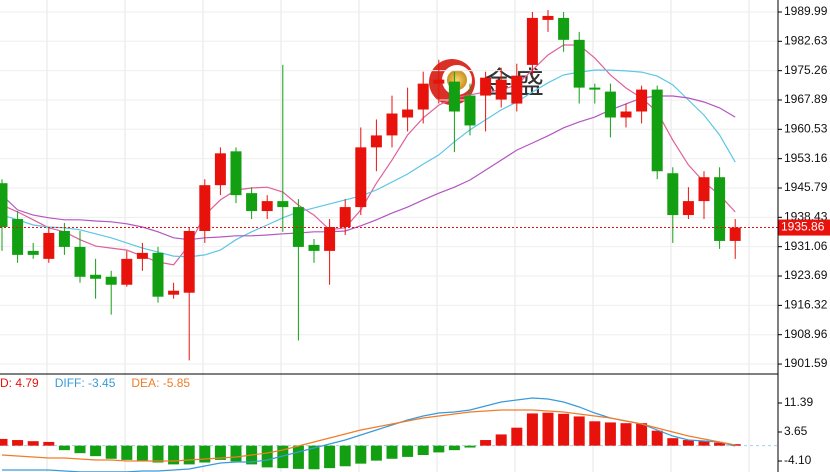  I want to click on last-price-label: 1935.86, so click(803, 227).